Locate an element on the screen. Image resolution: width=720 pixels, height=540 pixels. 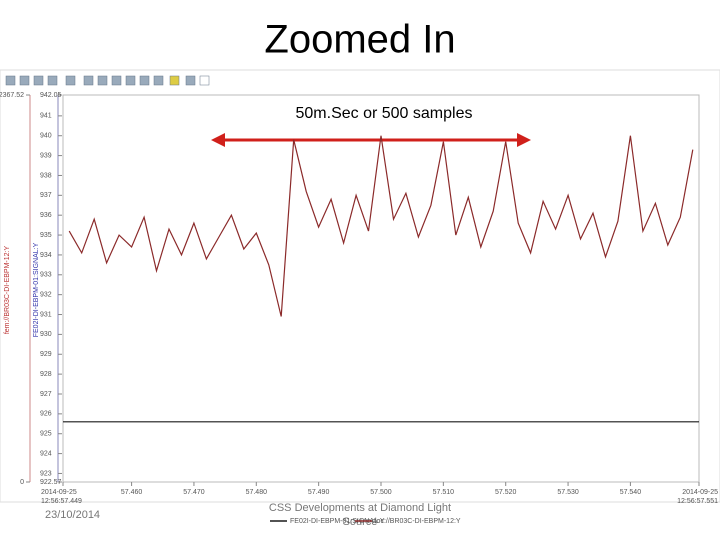
y-tick-label: 931 is located at coordinates (46, 314).